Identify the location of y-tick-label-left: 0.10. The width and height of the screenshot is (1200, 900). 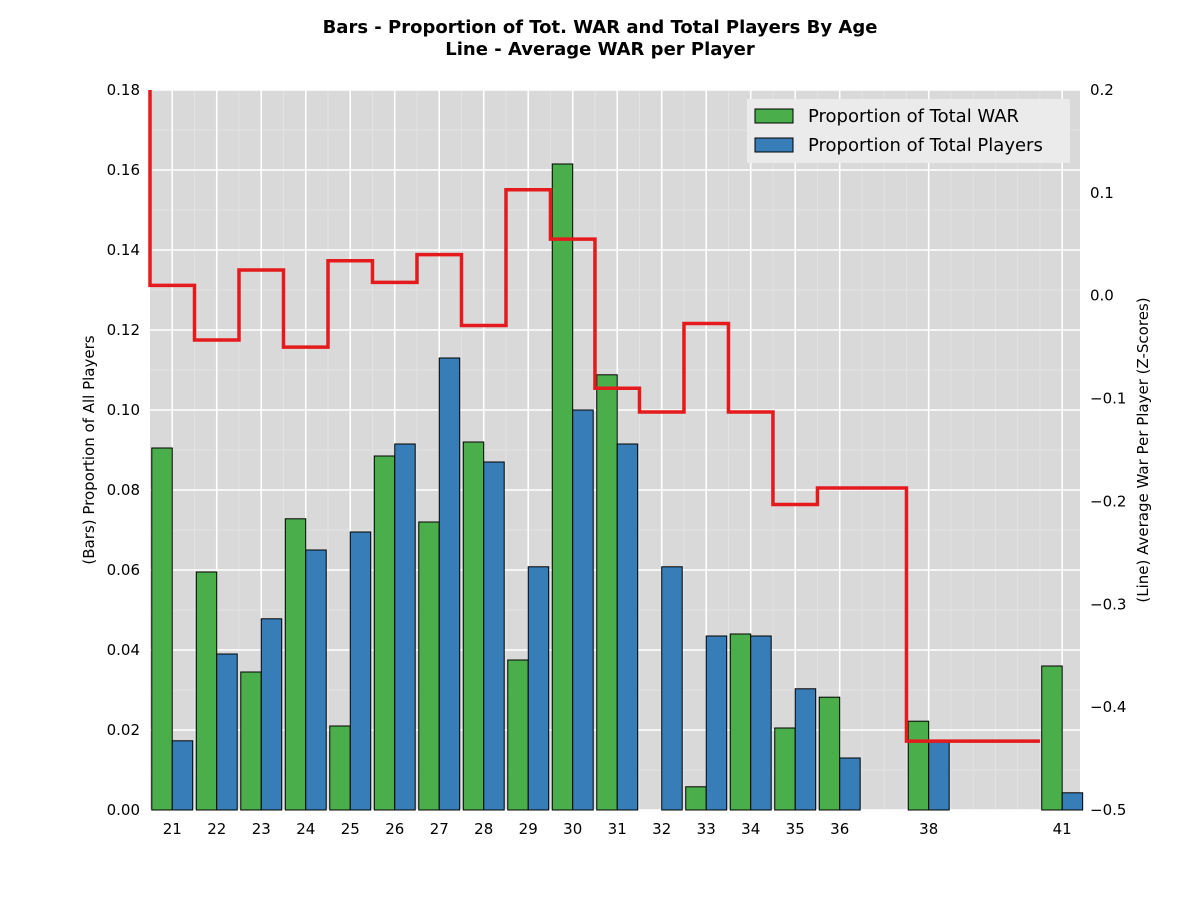
(123, 410).